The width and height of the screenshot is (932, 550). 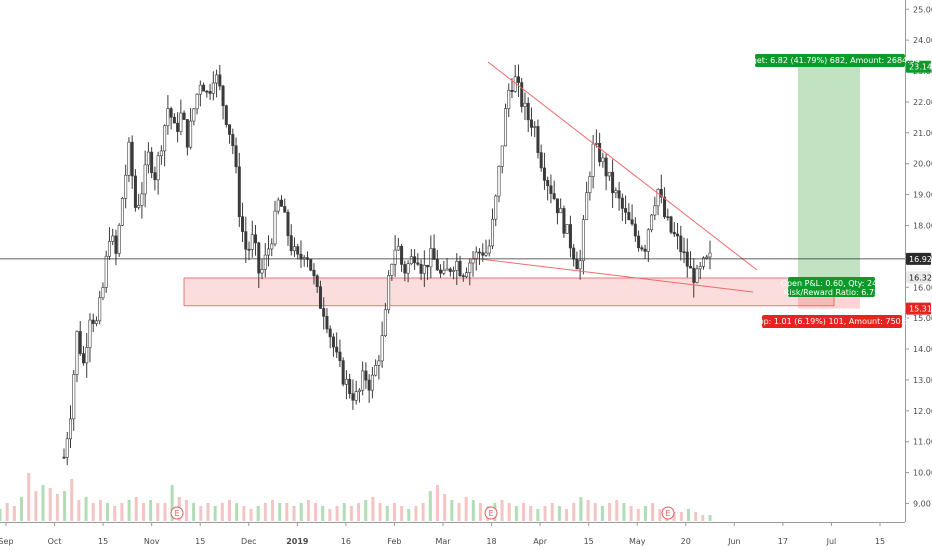 What do you see at coordinates (922, 164) in the screenshot?
I see `price-tick-label: 20.00` at bounding box center [922, 164].